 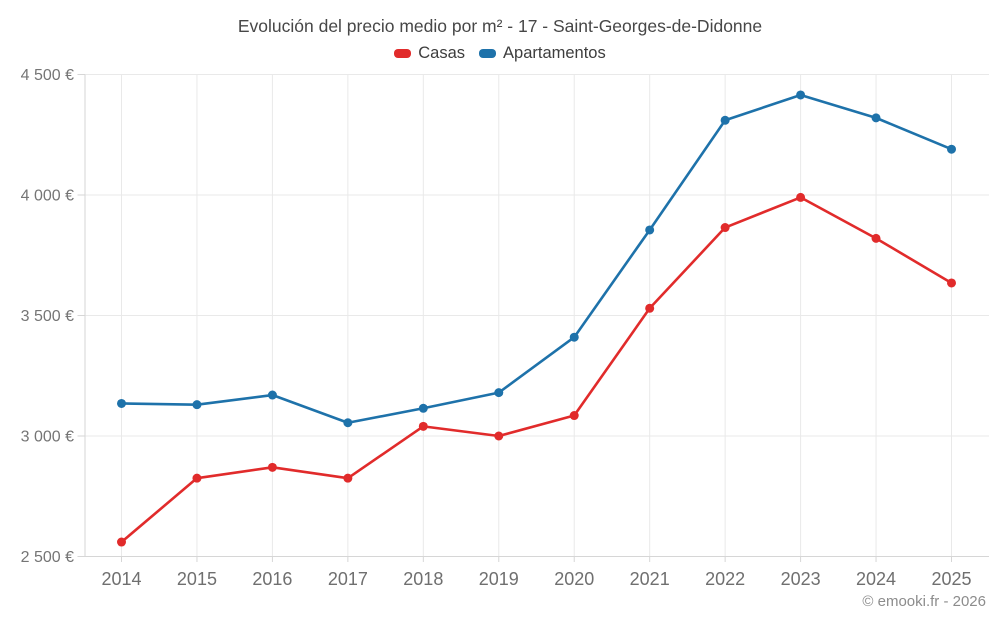 I want to click on point-apartamentos-2017, so click(x=348, y=423).